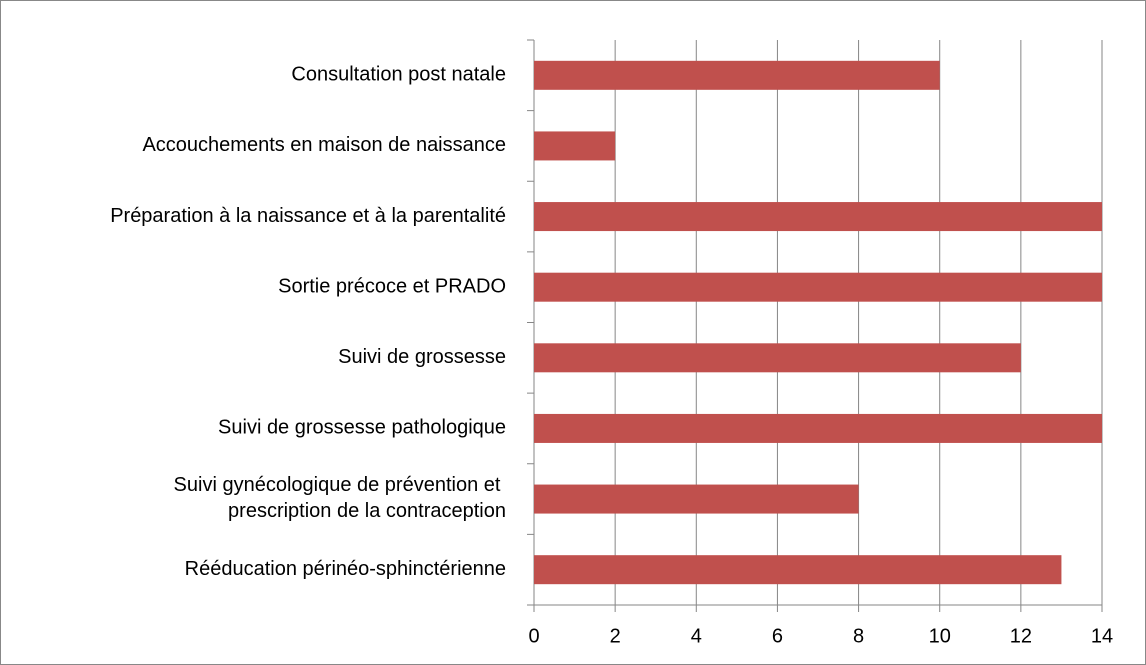  What do you see at coordinates (777, 636) in the screenshot?
I see `x-tick-label: 6` at bounding box center [777, 636].